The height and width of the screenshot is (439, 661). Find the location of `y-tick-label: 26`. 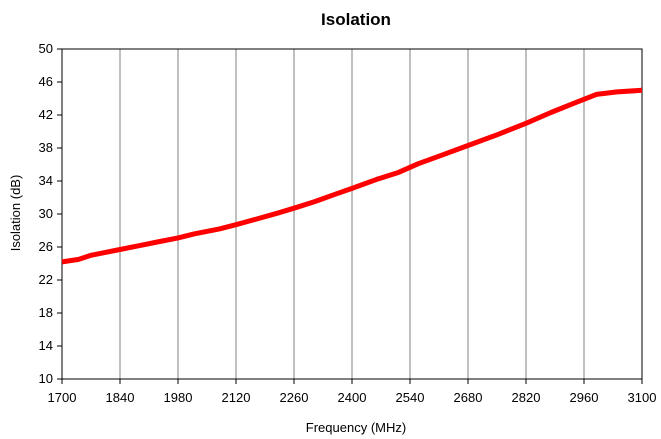

y-tick-label: 26 is located at coordinates (46, 246).